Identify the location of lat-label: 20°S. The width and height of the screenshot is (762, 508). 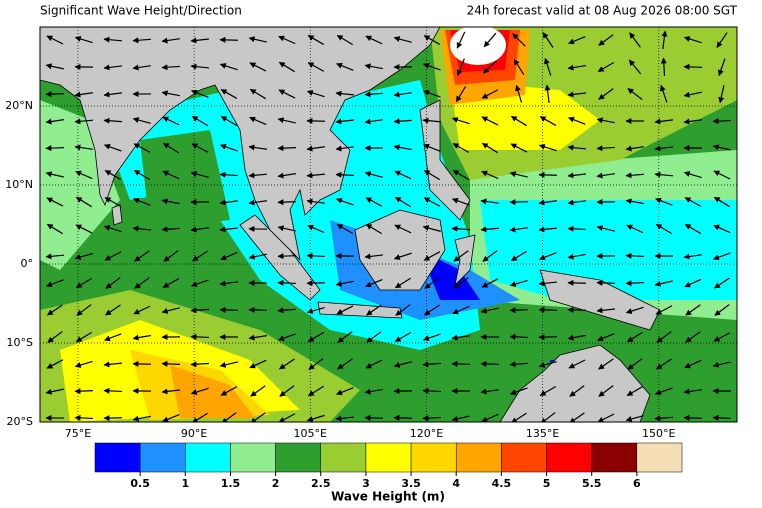
(20, 421).